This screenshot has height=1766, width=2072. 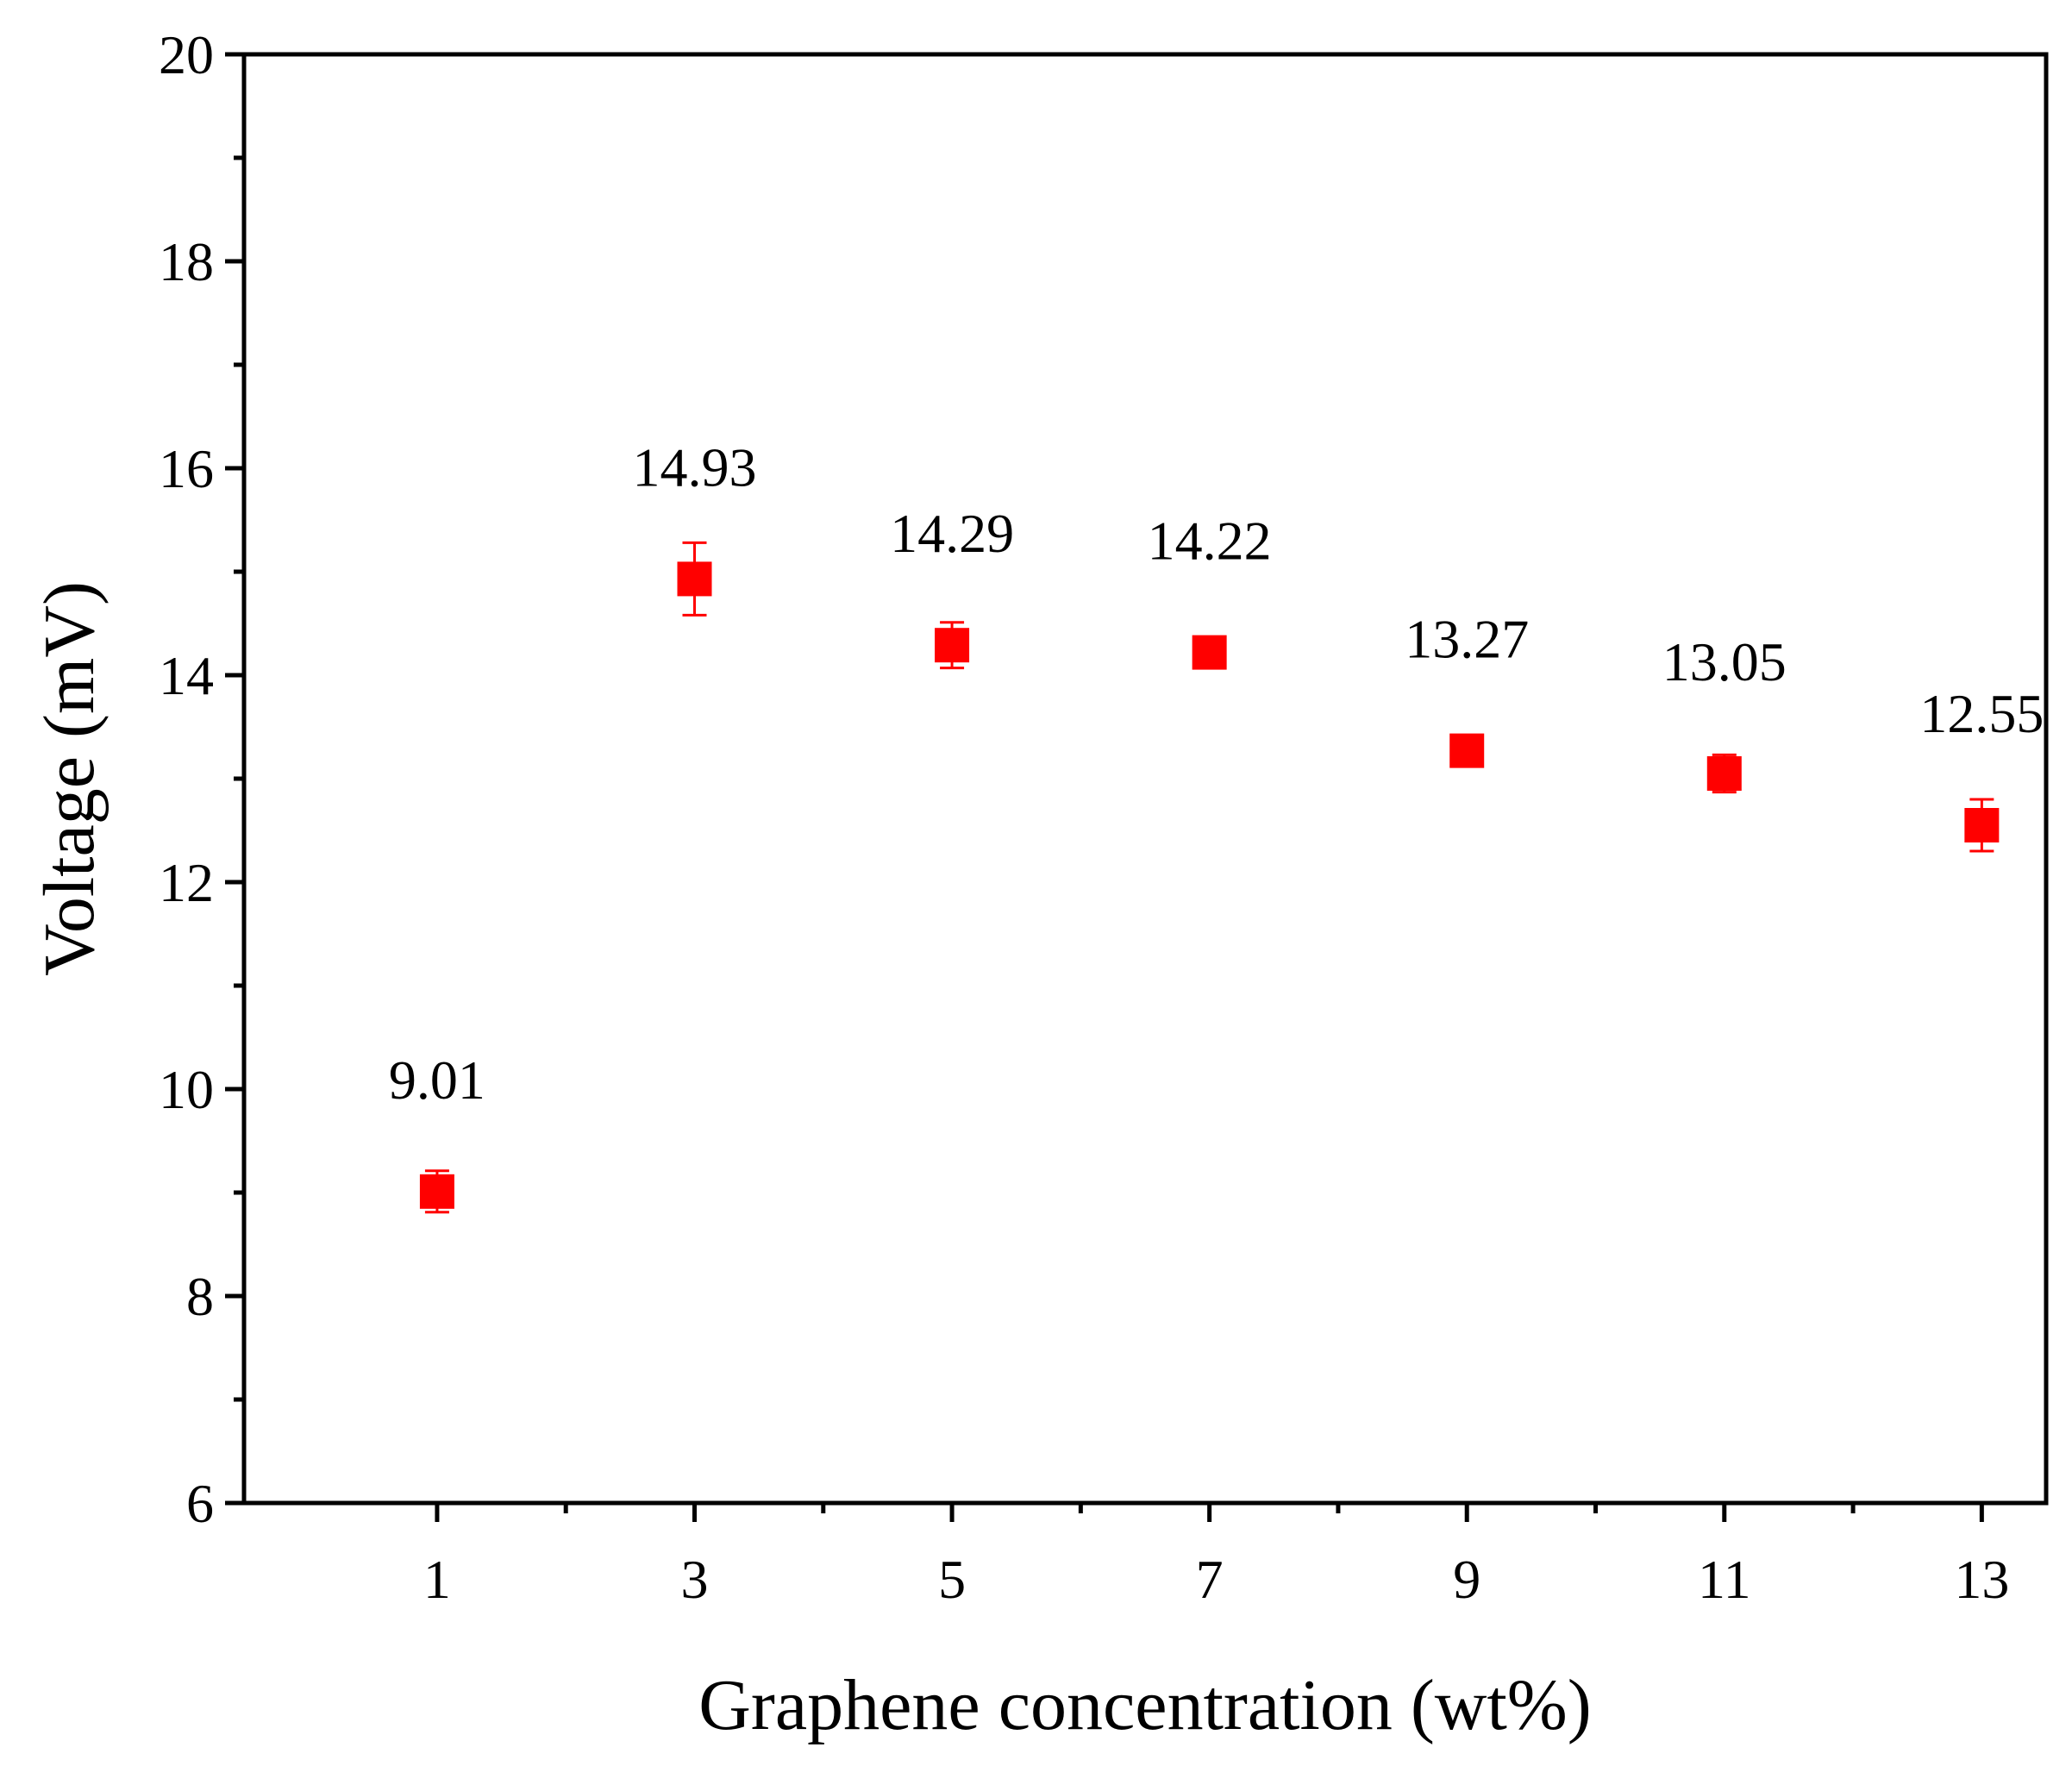 I want to click on data-label: 14.93, so click(x=695, y=467).